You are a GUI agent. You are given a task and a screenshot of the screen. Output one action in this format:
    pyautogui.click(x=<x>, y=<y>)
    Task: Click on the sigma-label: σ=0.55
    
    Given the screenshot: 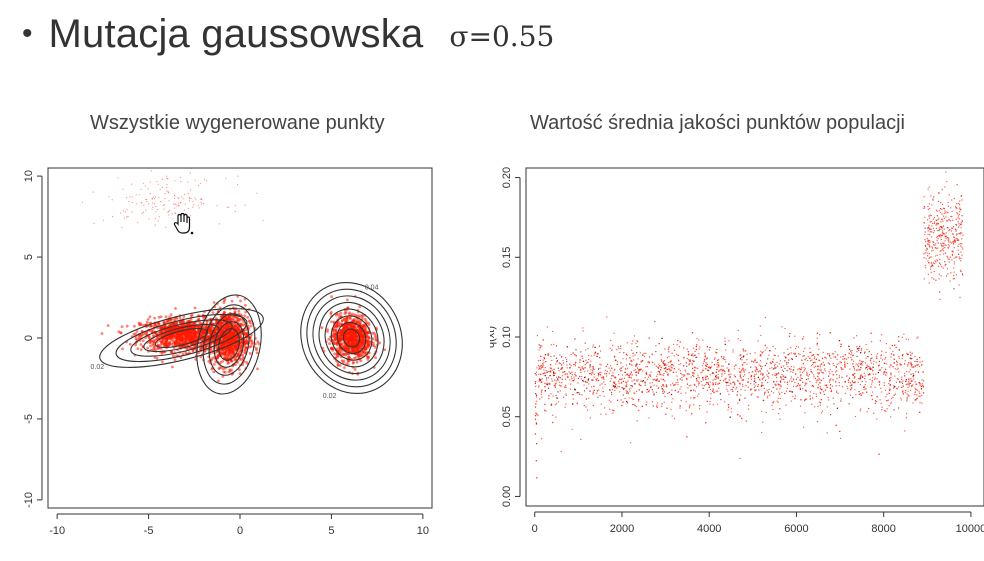 What is the action you would take?
    pyautogui.click(x=502, y=36)
    